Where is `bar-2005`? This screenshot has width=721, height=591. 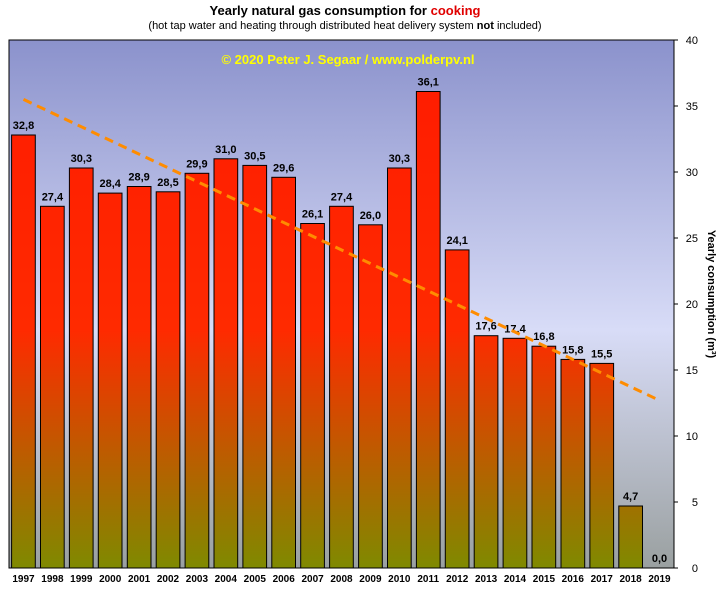
bar-2005 is located at coordinates (255, 366).